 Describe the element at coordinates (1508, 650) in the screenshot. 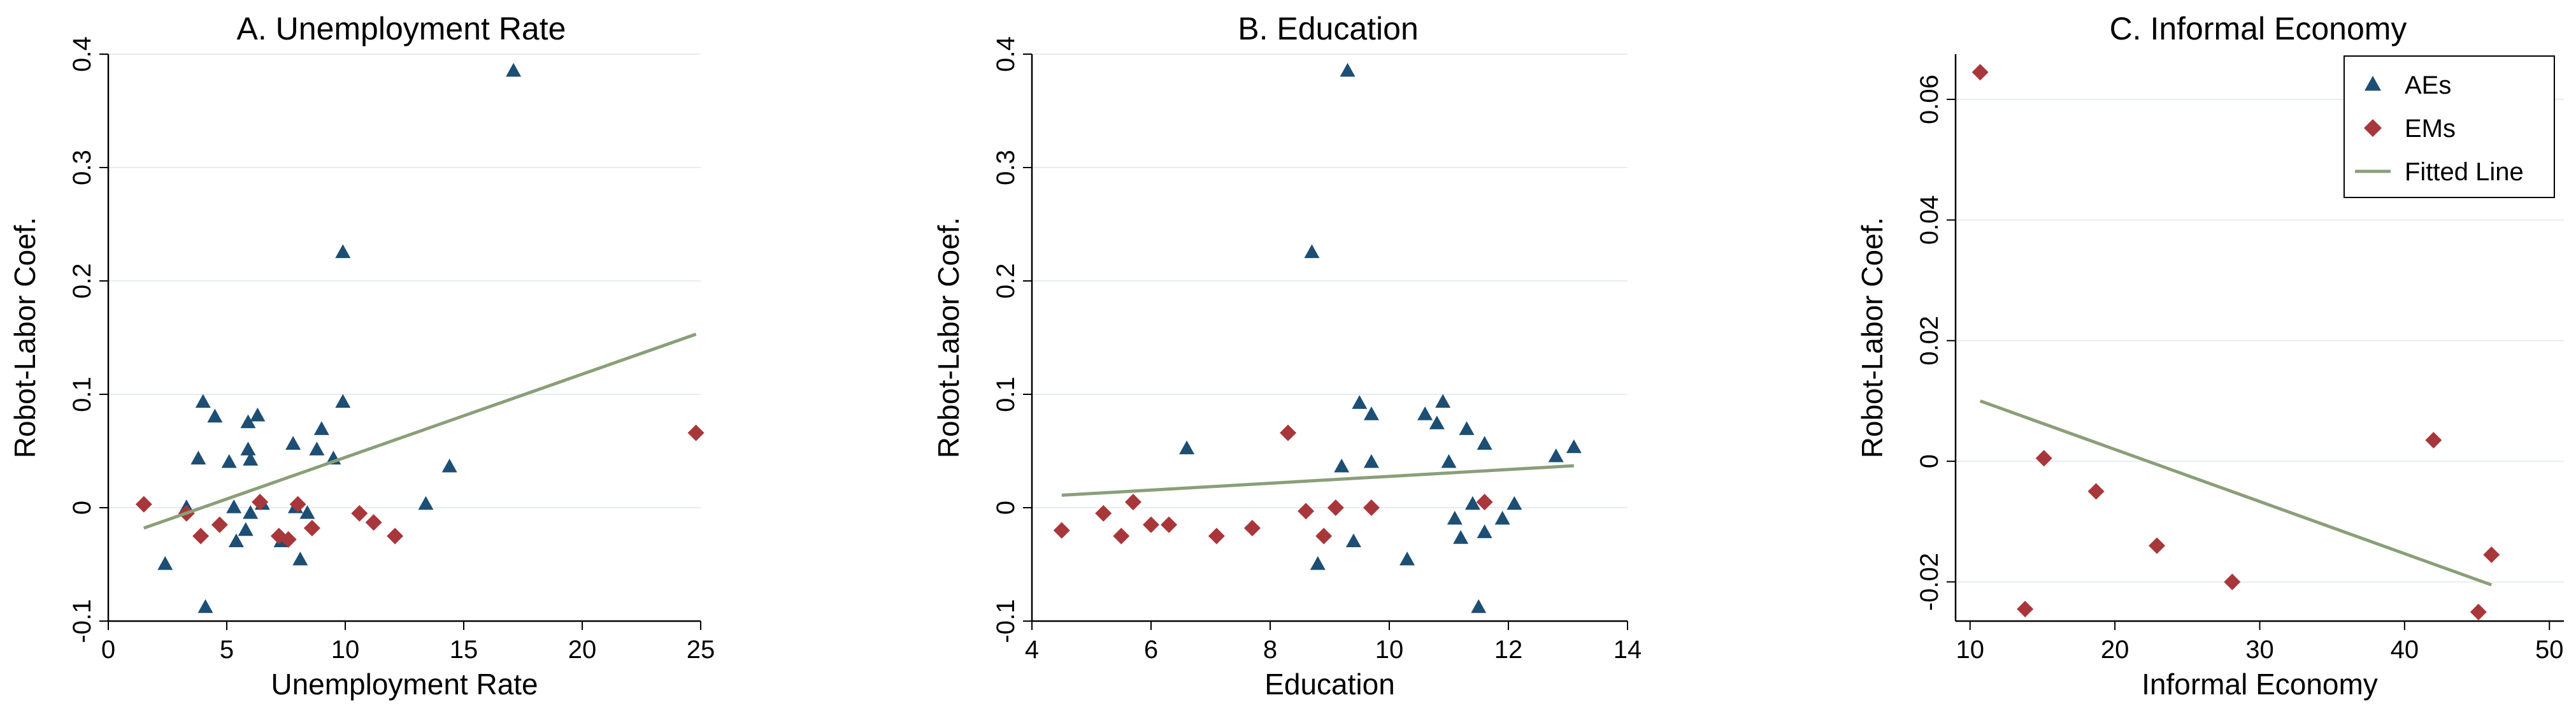

I see `x-tick-label: 12` at that location.